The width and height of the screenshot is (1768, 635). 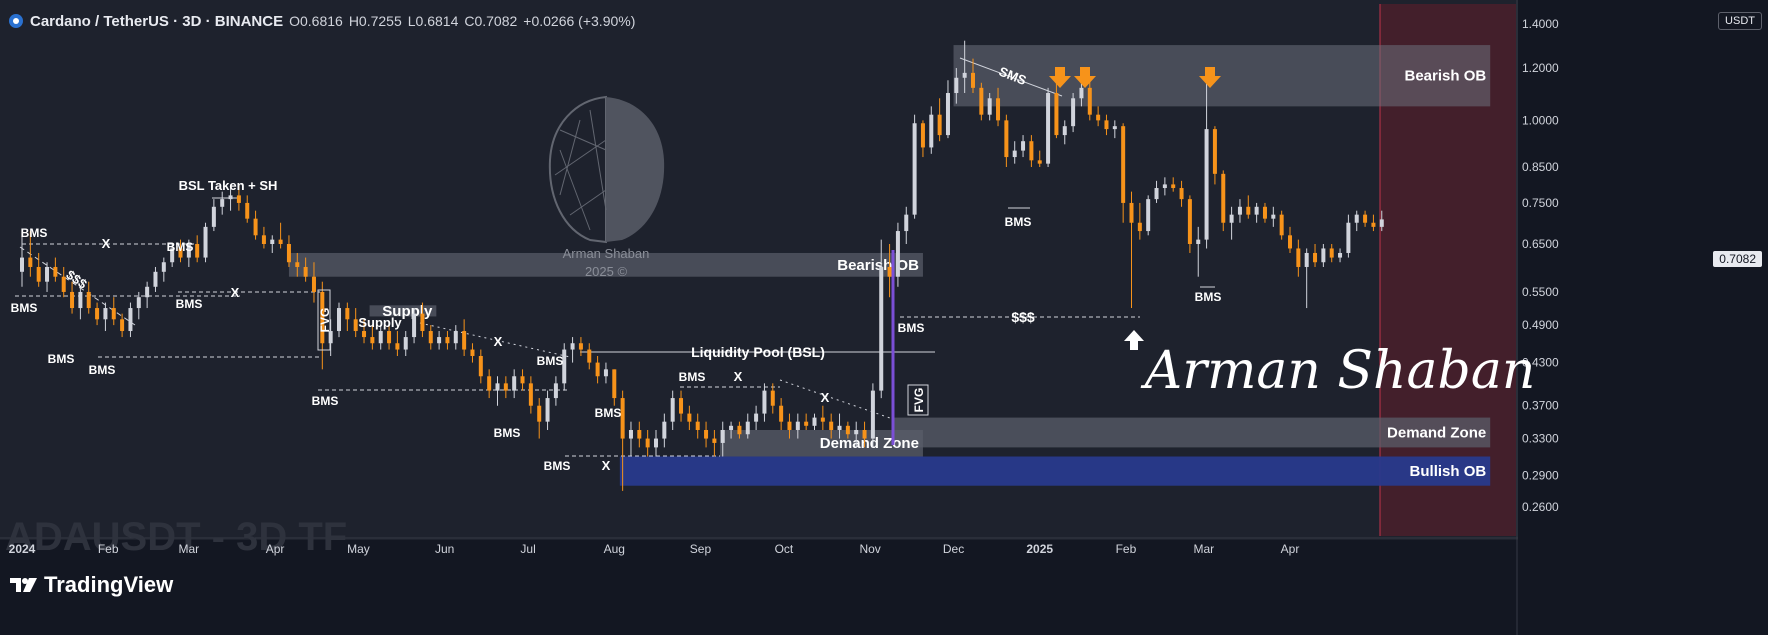 I want to click on tradingview-logo: TradingView, so click(x=91, y=585).